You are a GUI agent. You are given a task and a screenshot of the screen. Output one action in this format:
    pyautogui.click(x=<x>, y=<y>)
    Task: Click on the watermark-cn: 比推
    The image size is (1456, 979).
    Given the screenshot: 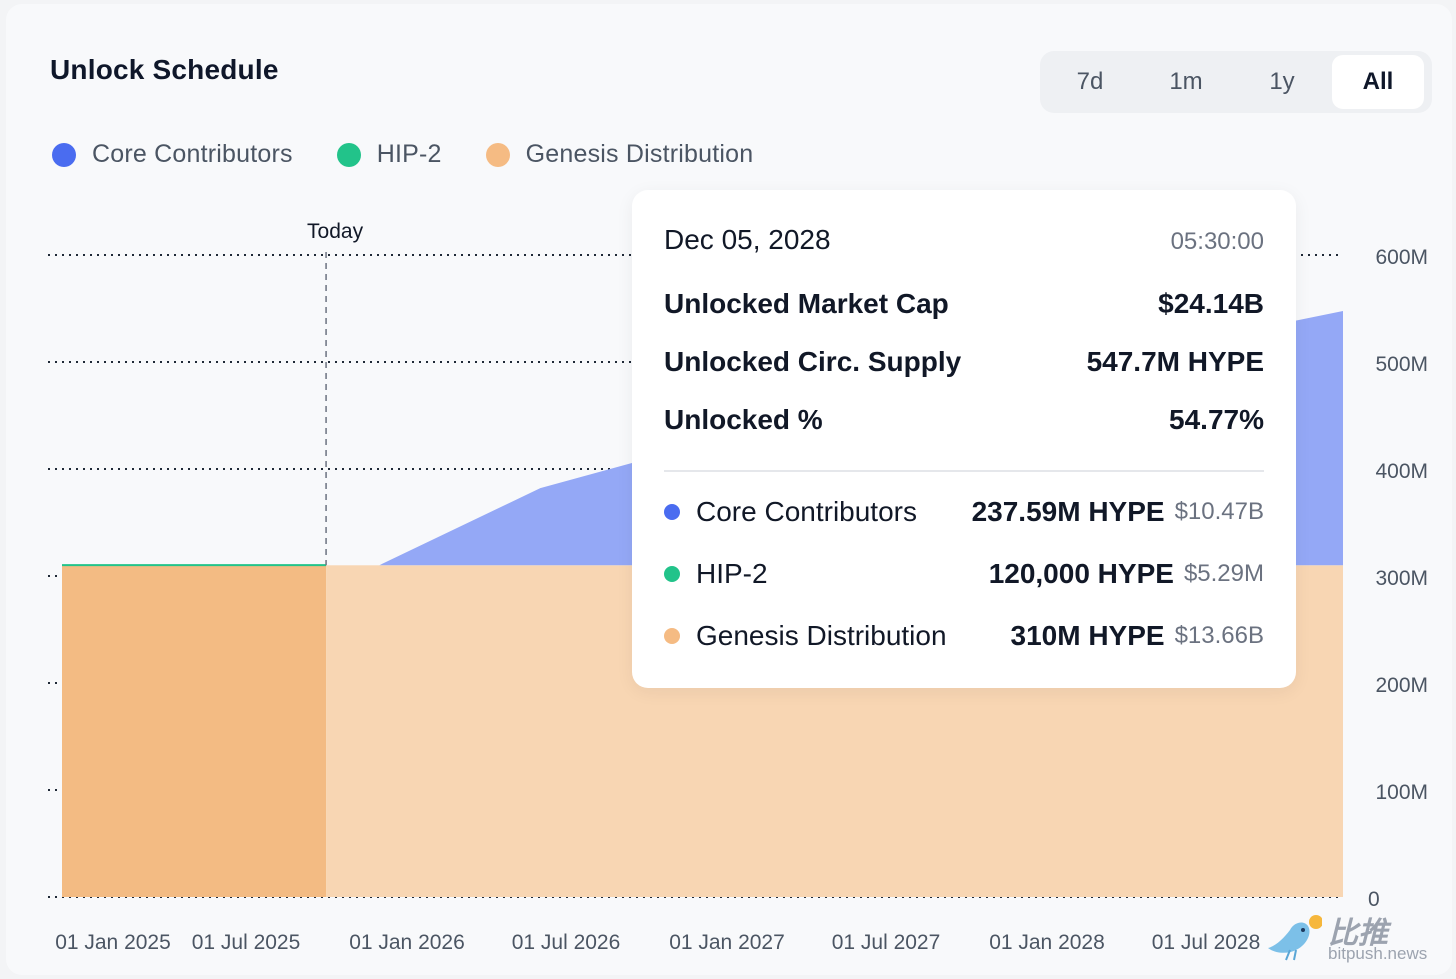 What is the action you would take?
    pyautogui.click(x=1358, y=933)
    